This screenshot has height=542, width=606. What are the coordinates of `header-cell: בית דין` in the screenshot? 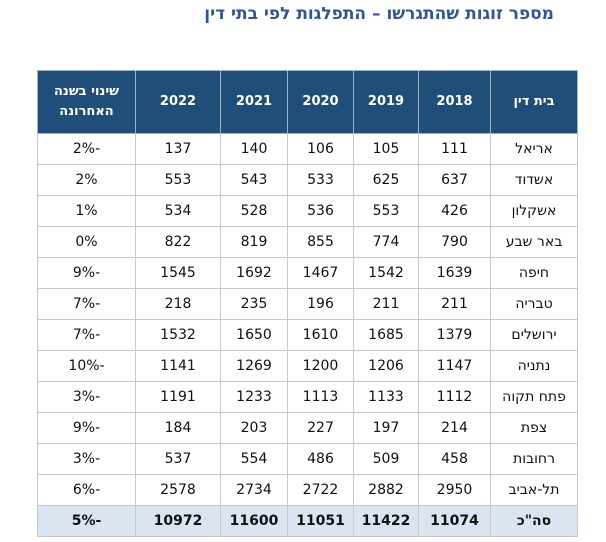 It's located at (534, 102).